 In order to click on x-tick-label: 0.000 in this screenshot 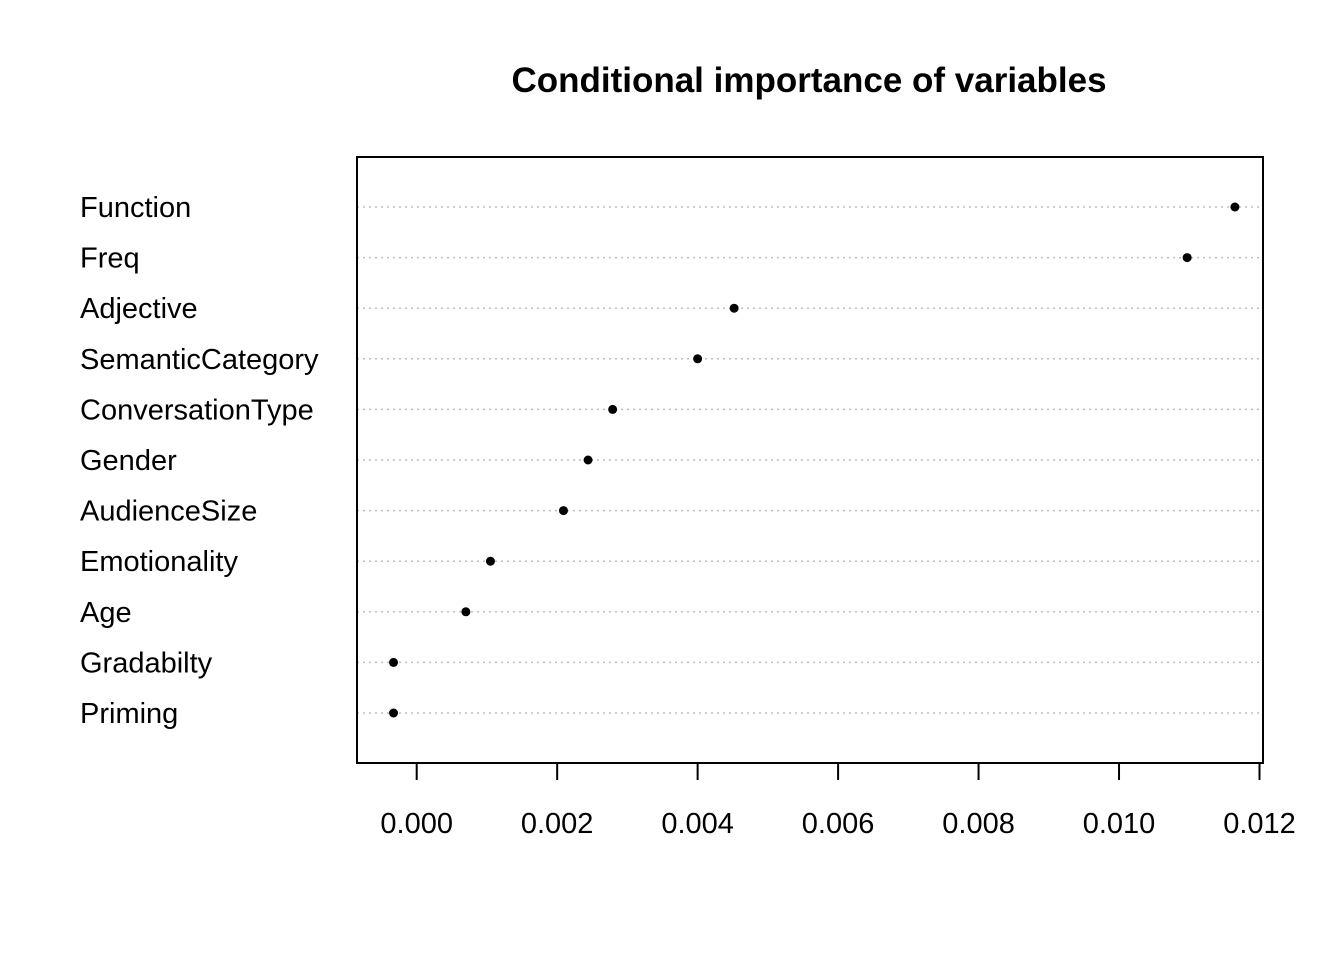, I will do `click(416, 824)`.